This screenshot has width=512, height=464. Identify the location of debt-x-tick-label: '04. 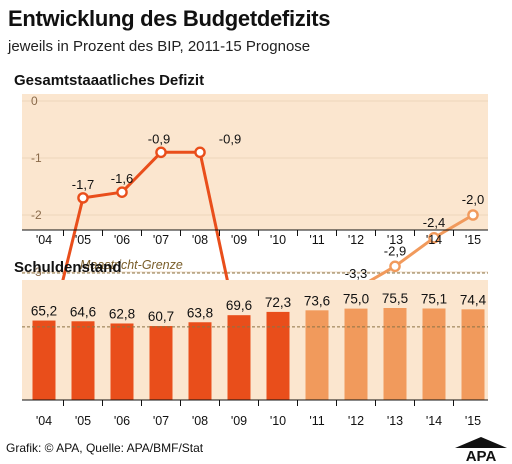
(44, 421).